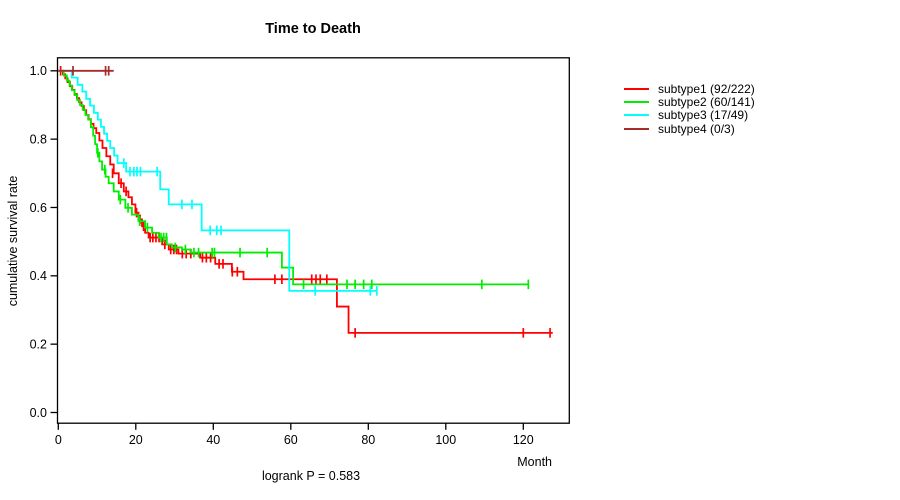 The width and height of the screenshot is (900, 500). I want to click on legend-color-line-subtype1, so click(636, 88).